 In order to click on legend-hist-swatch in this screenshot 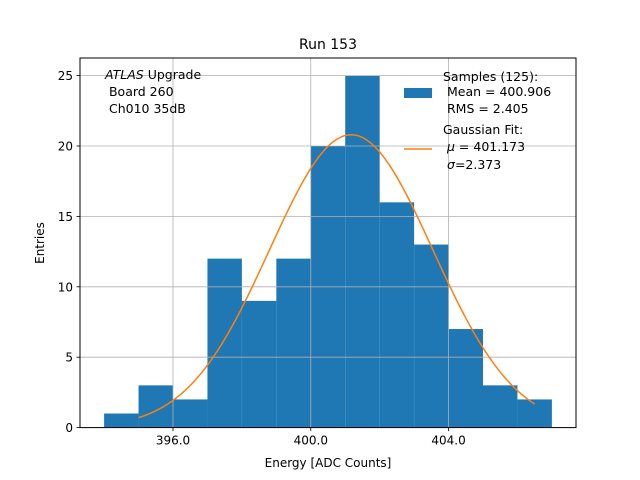, I will do `click(418, 93)`.